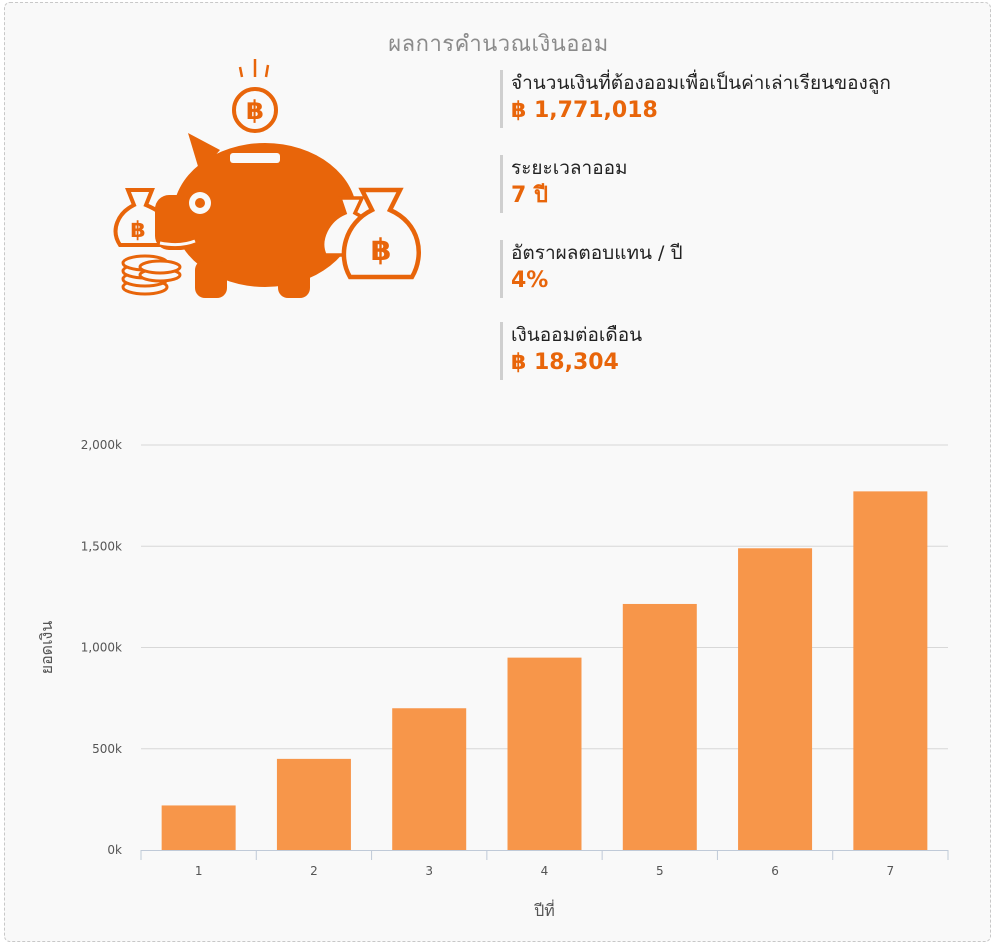  I want to click on stat-saving-period: ระยะเวลาออม 7 ปี, so click(564, 184).